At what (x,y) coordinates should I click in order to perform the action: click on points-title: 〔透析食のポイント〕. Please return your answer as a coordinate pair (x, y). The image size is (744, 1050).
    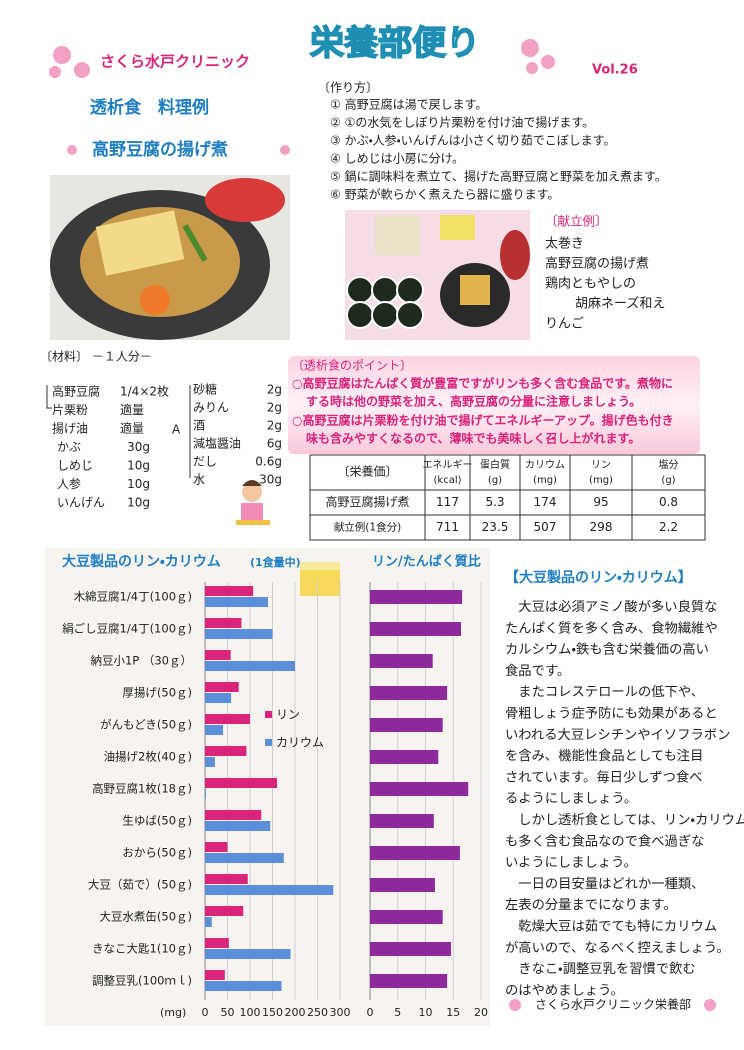
    Looking at the image, I should click on (352, 366).